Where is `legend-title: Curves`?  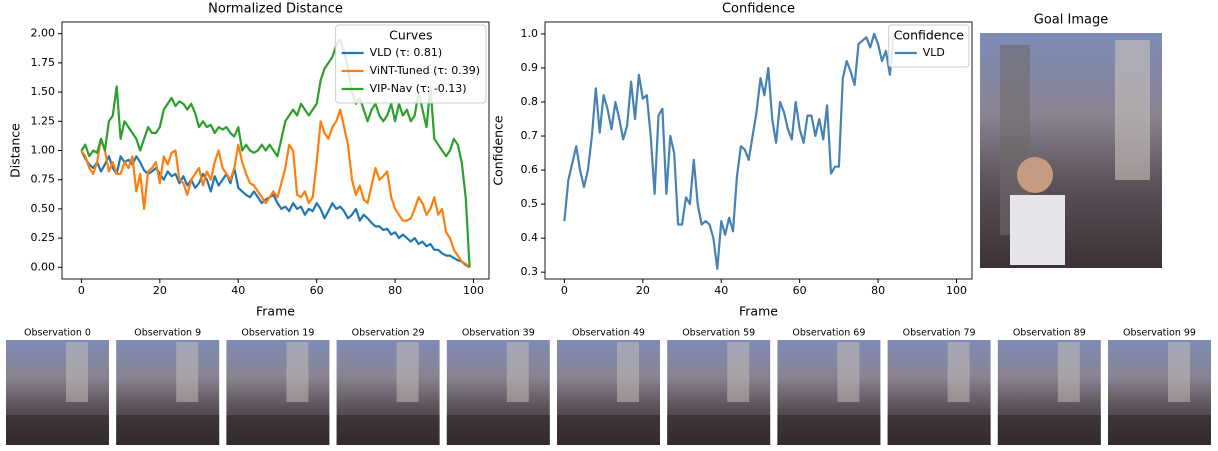
legend-title: Curves is located at coordinates (410, 35).